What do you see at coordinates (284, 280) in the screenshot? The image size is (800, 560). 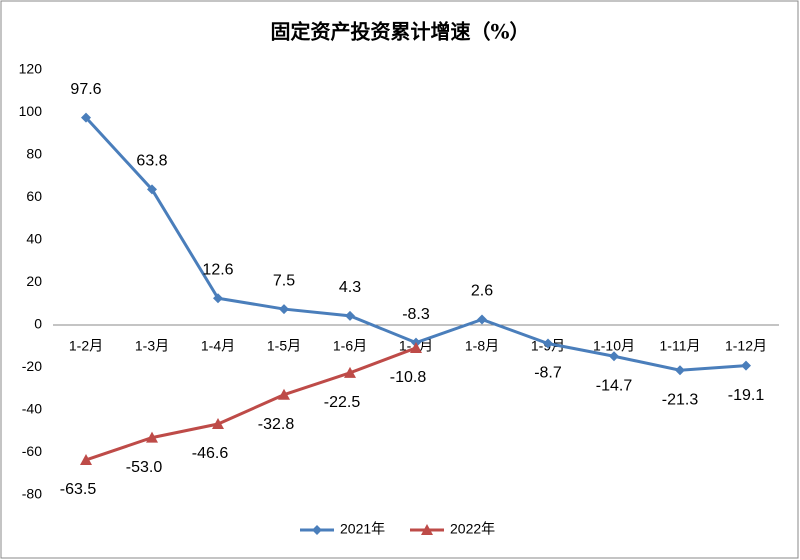 I see `data-label: 7.5` at bounding box center [284, 280].